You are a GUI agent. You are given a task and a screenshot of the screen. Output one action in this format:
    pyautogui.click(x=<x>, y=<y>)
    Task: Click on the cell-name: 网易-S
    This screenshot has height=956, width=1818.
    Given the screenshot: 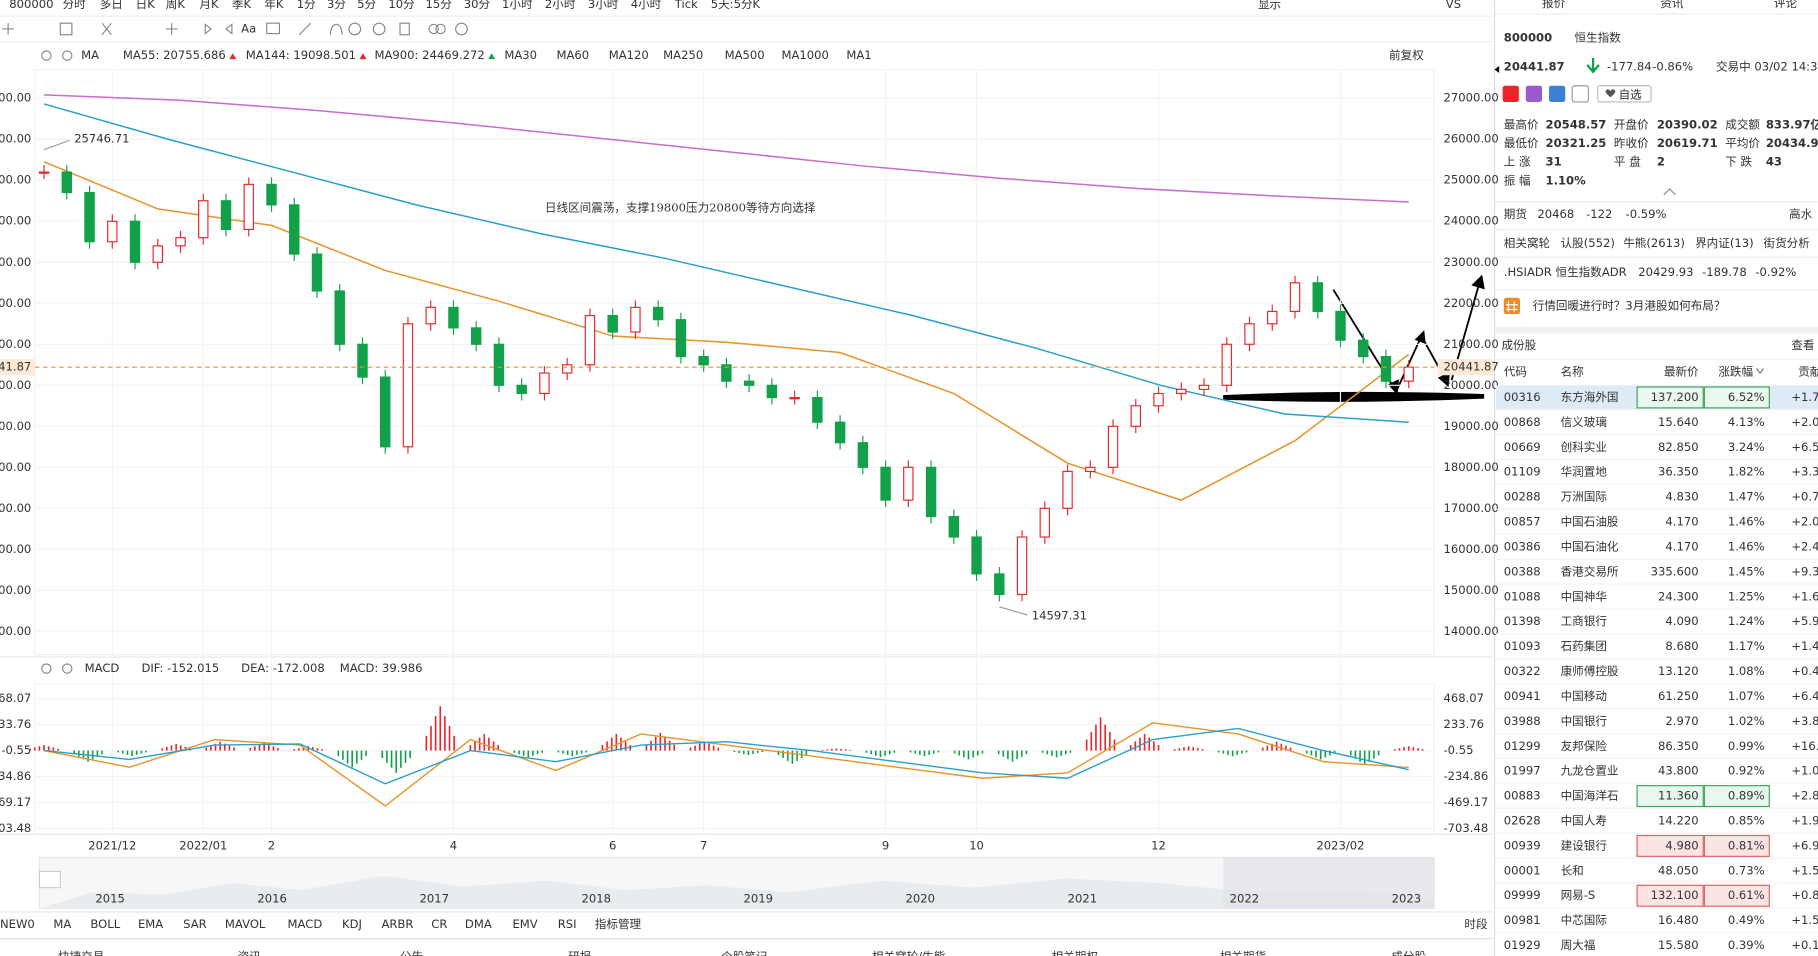 What is the action you would take?
    pyautogui.click(x=1578, y=895)
    